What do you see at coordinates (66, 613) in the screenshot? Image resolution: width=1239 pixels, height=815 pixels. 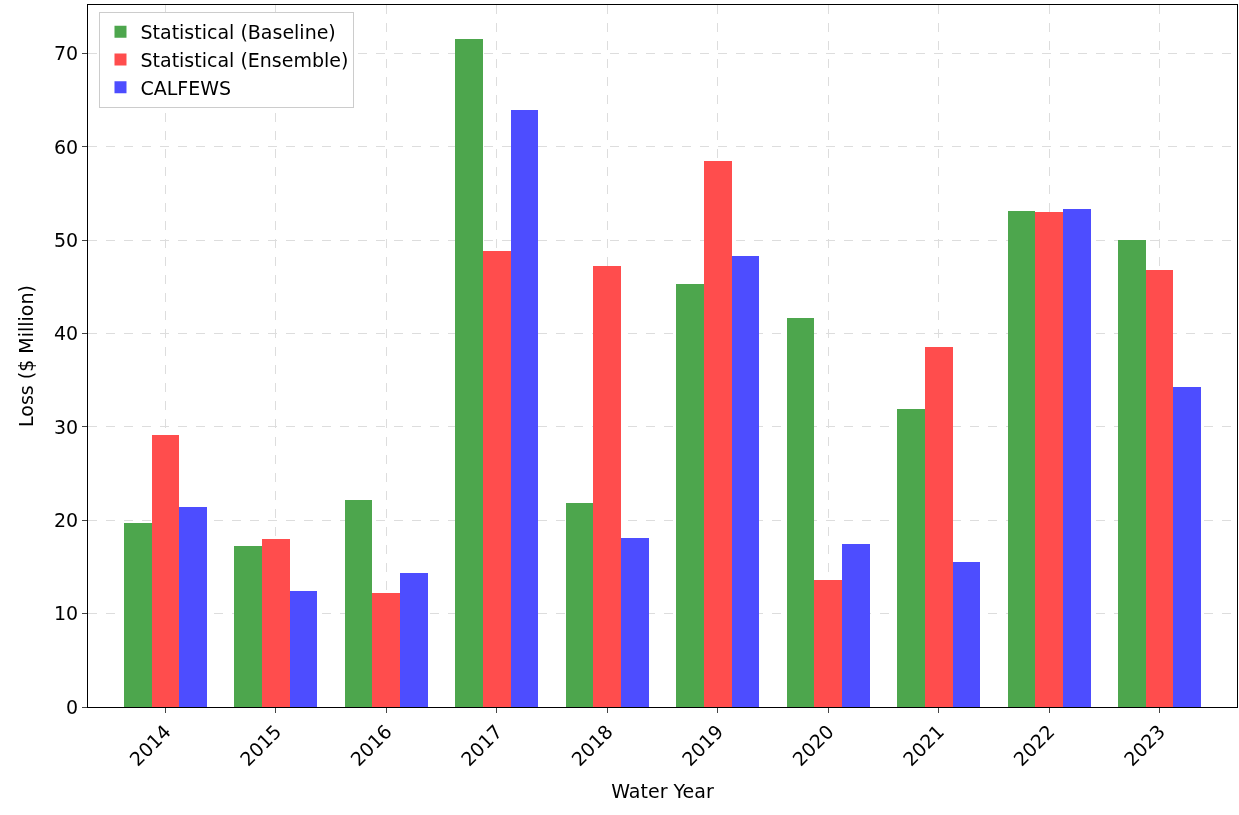 I see `y-tick-label: 10` at bounding box center [66, 613].